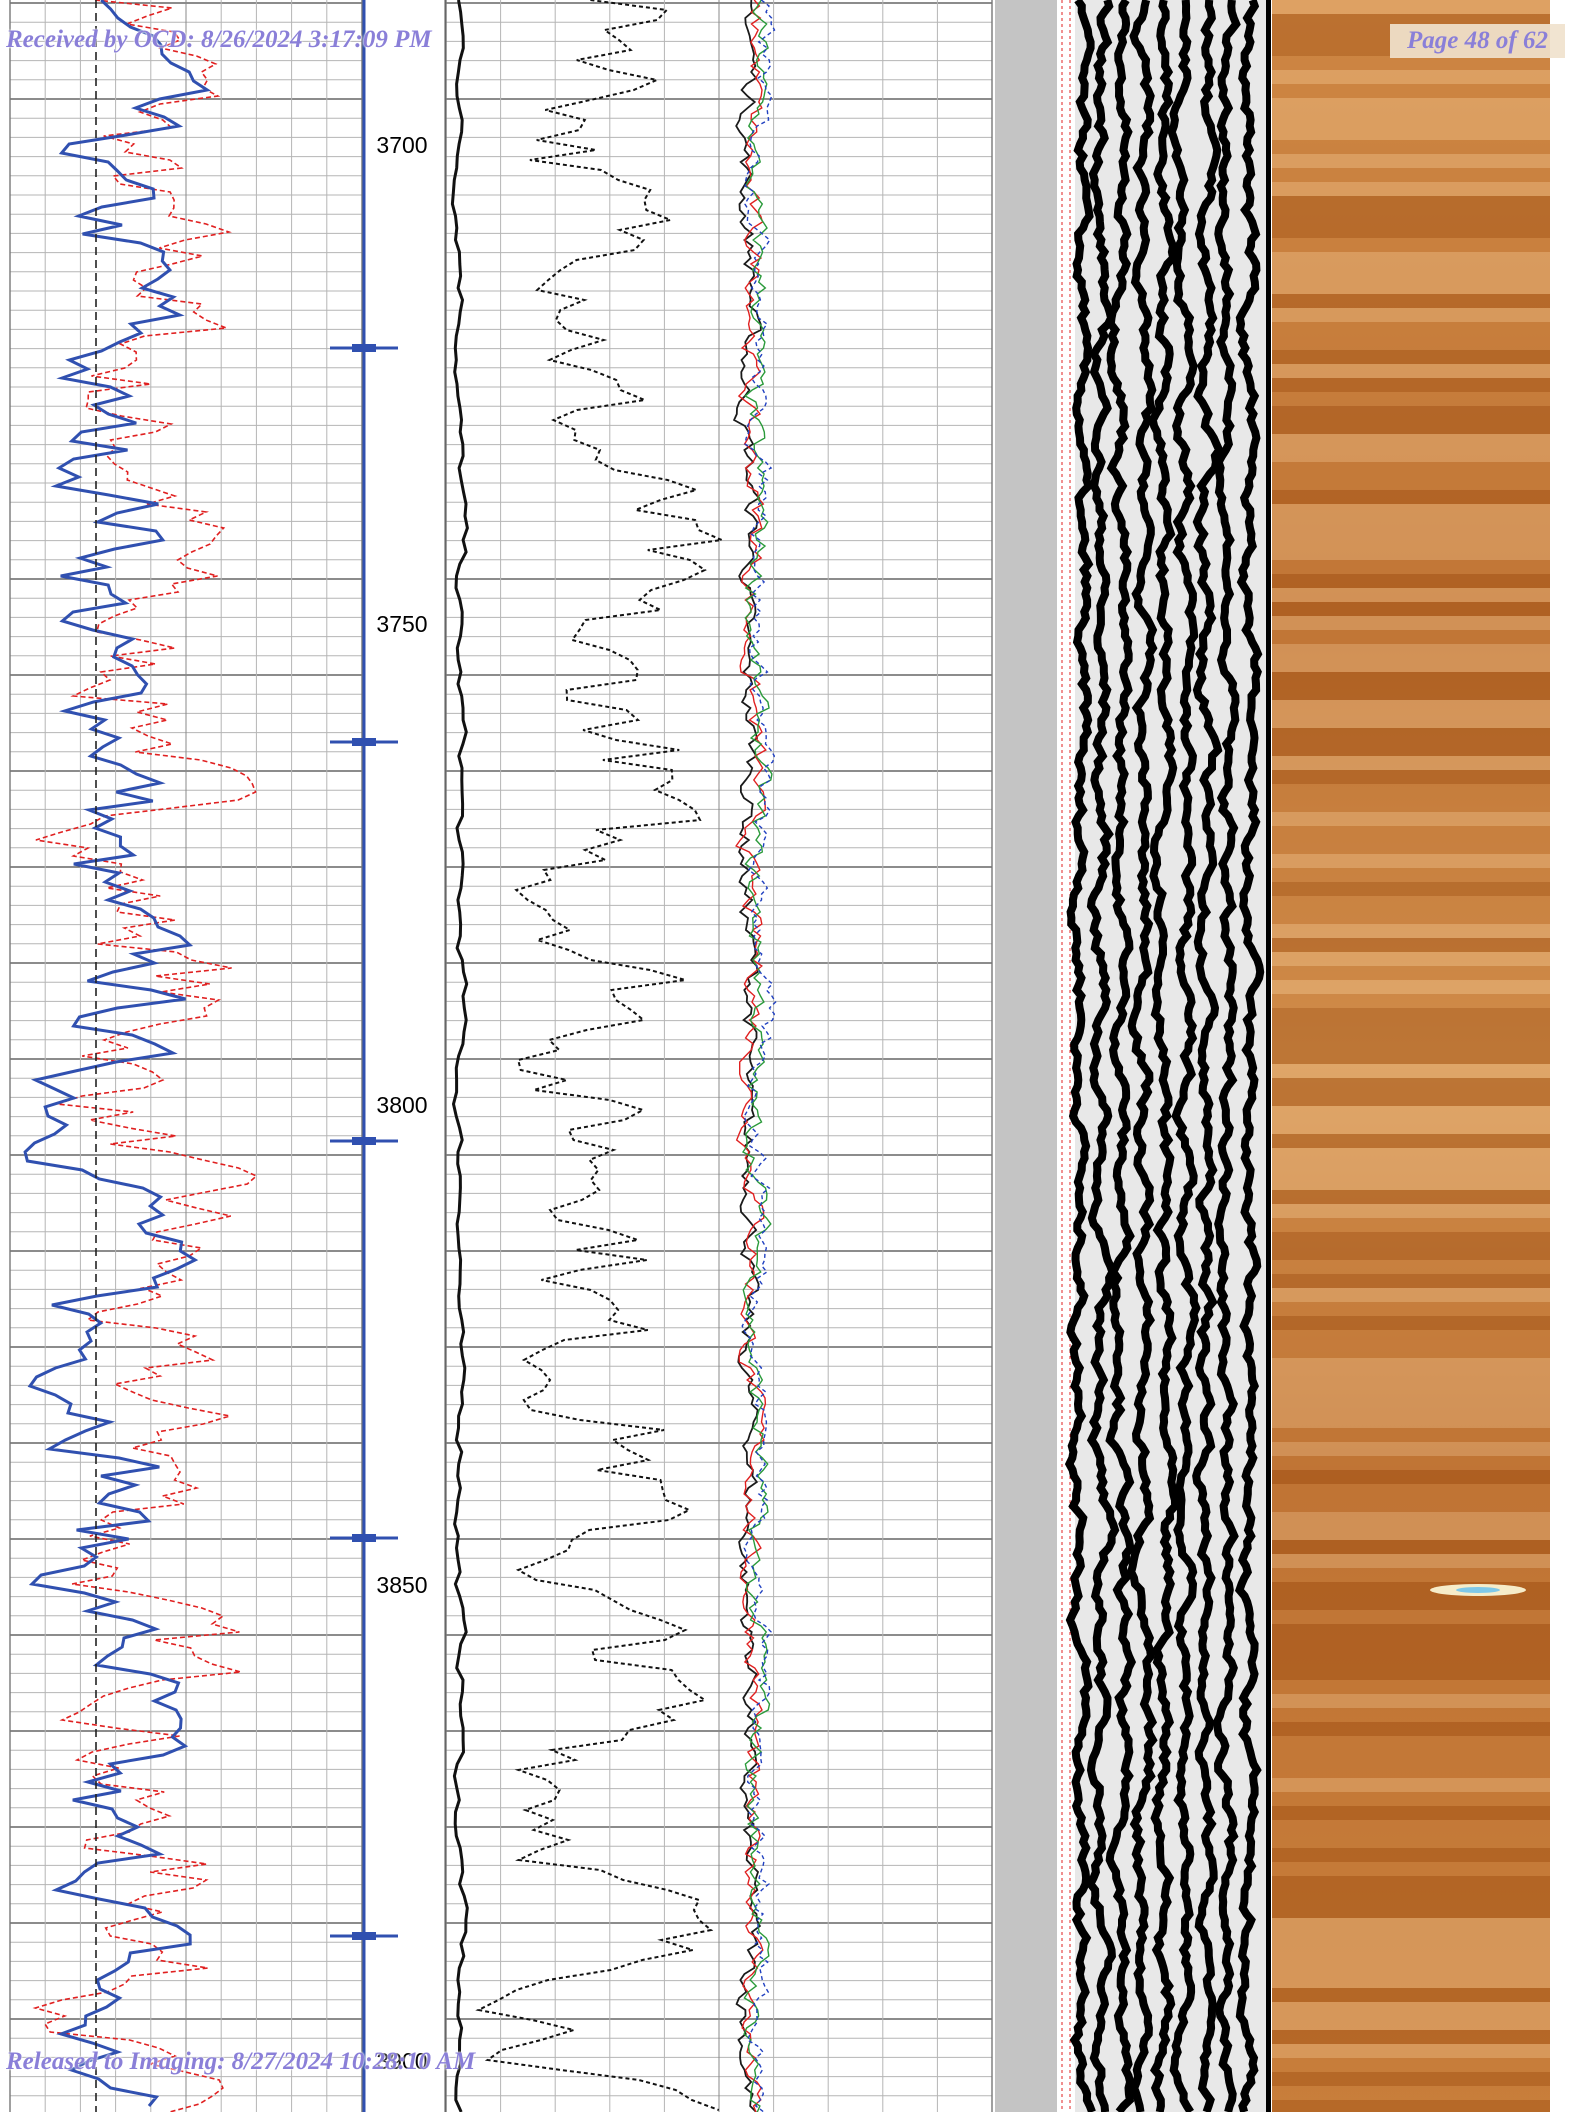  Describe the element at coordinates (402, 145) in the screenshot. I see `depth-label: 3700` at that location.